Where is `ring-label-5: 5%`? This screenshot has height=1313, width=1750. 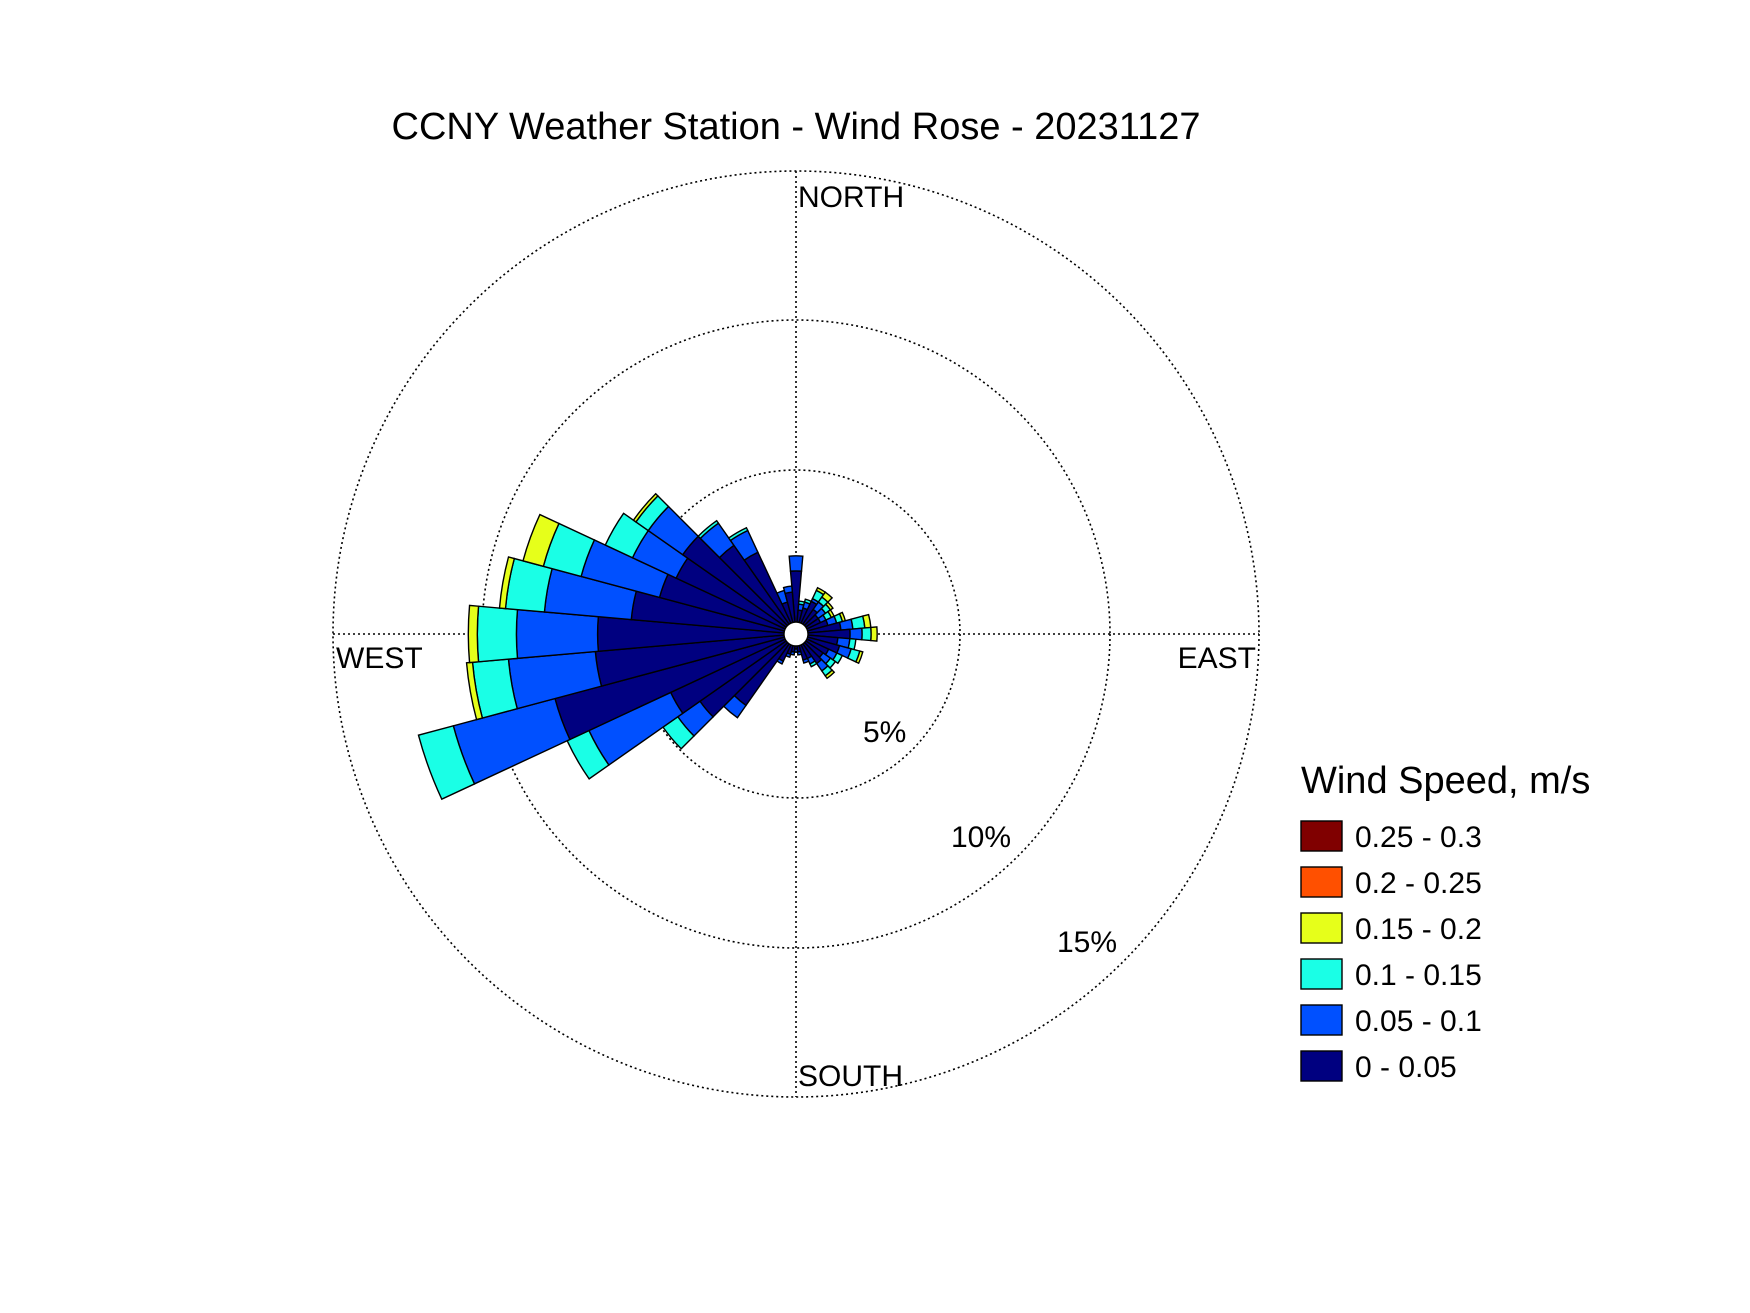 ring-label-5: 5% is located at coordinates (884, 732).